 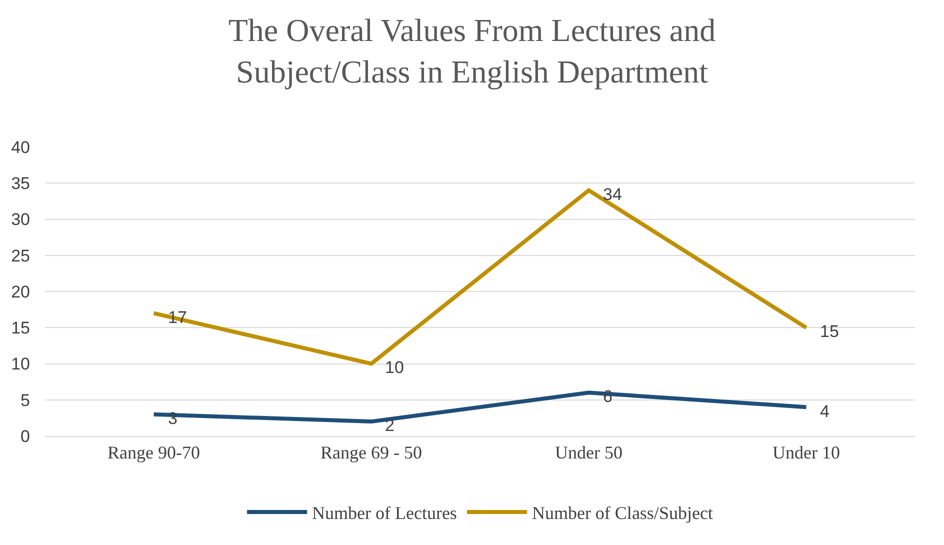 I want to click on data-label: 4, so click(x=825, y=411).